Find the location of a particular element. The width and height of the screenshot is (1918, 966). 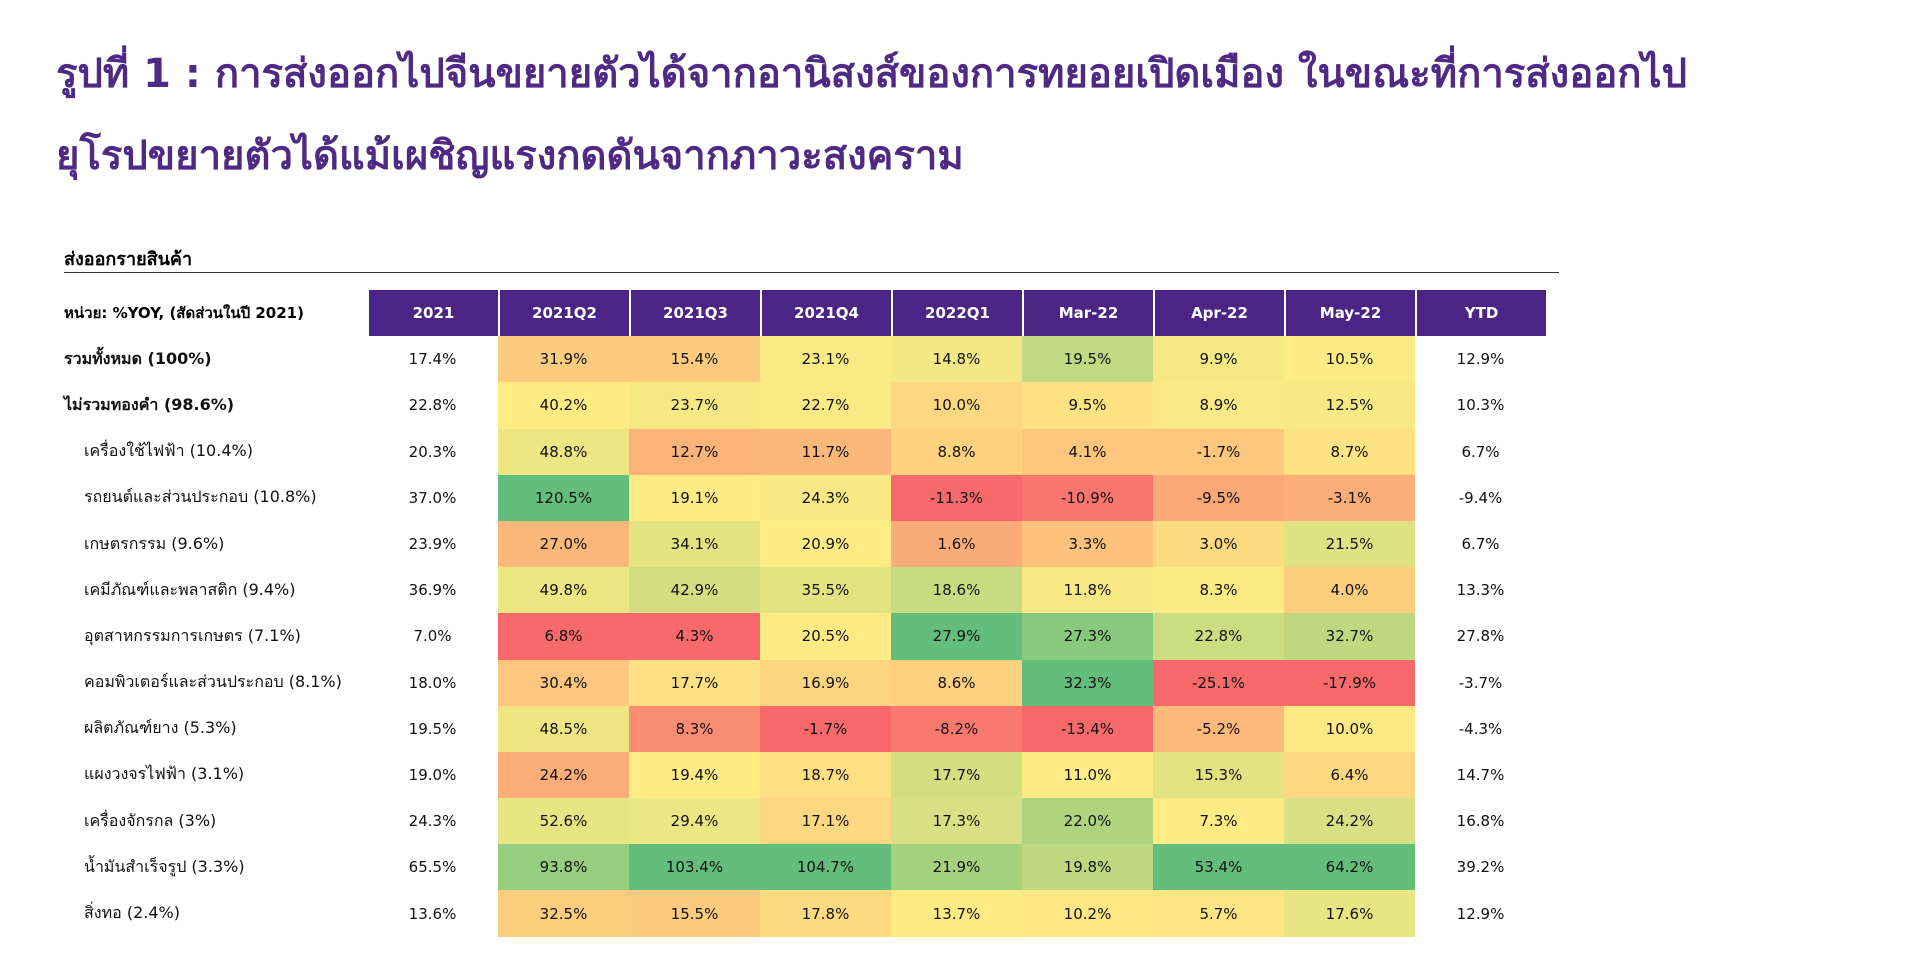

row-label: คอมพิวเตอร์และส่วนประกอบ (8.1%) is located at coordinates (213, 682).